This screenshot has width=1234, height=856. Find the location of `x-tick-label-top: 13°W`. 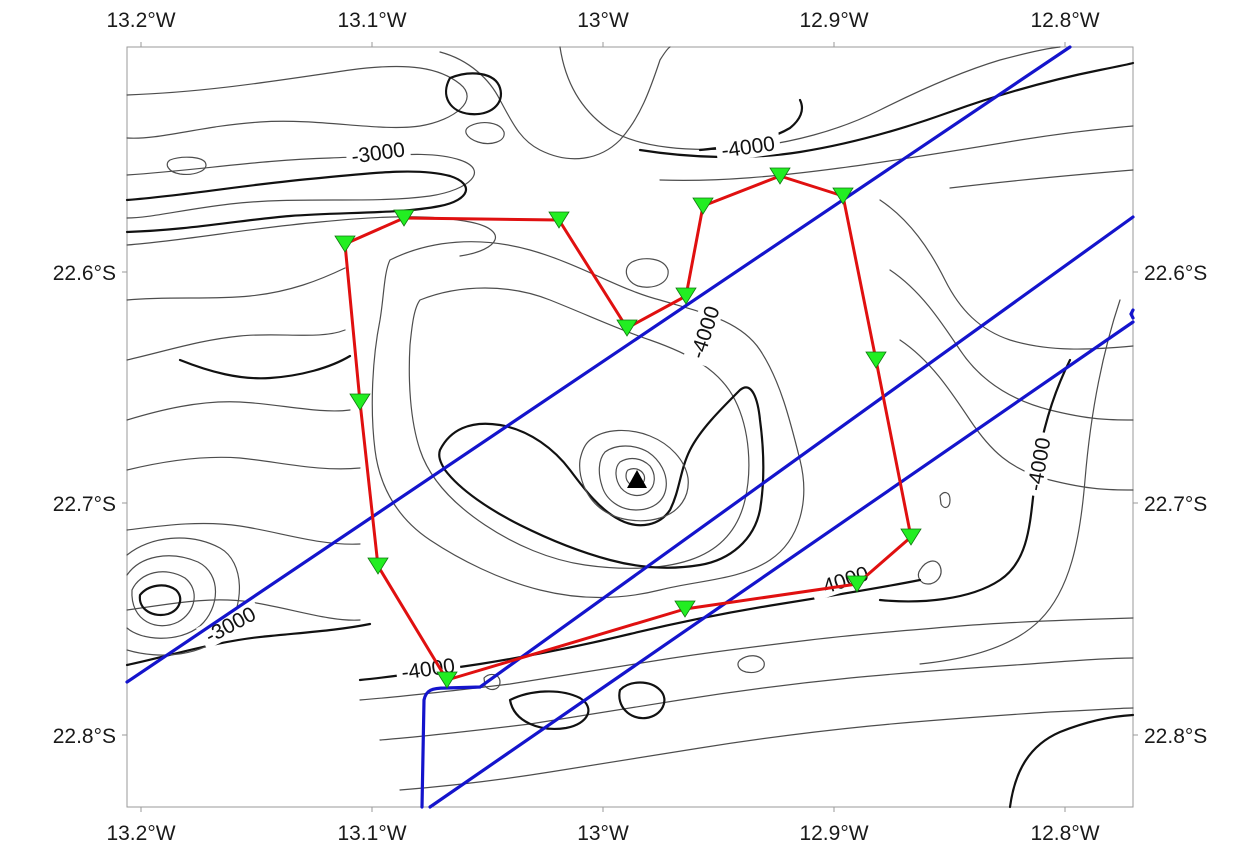

x-tick-label-top: 13°W is located at coordinates (603, 20).